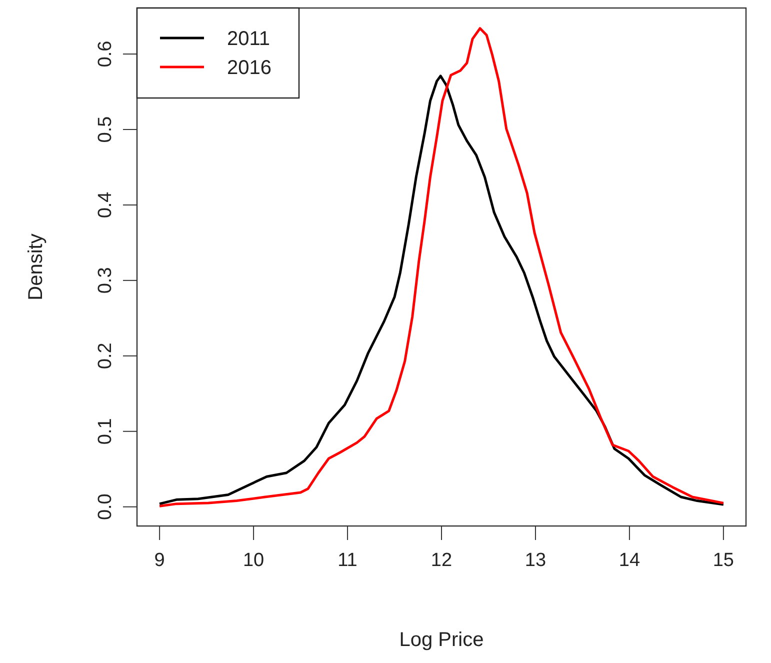 The height and width of the screenshot is (663, 771). Describe the element at coordinates (248, 39) in the screenshot. I see `legend-label: 2011` at that location.